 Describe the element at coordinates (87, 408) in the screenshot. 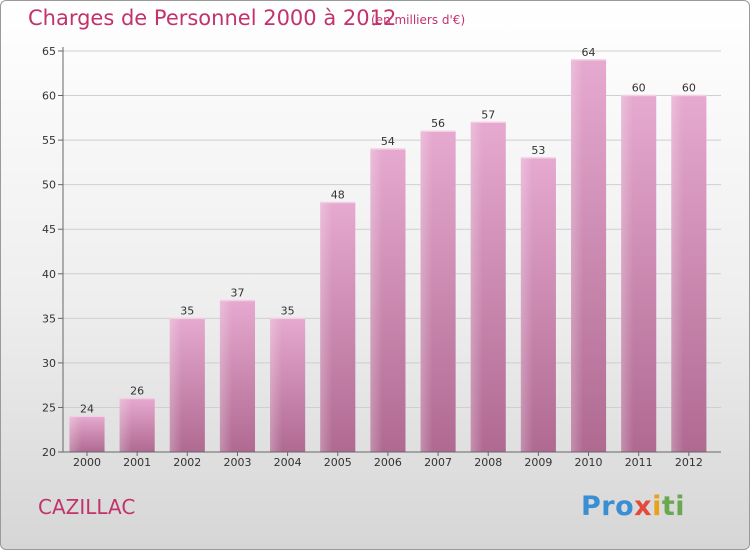

I see `data-label: 24` at that location.